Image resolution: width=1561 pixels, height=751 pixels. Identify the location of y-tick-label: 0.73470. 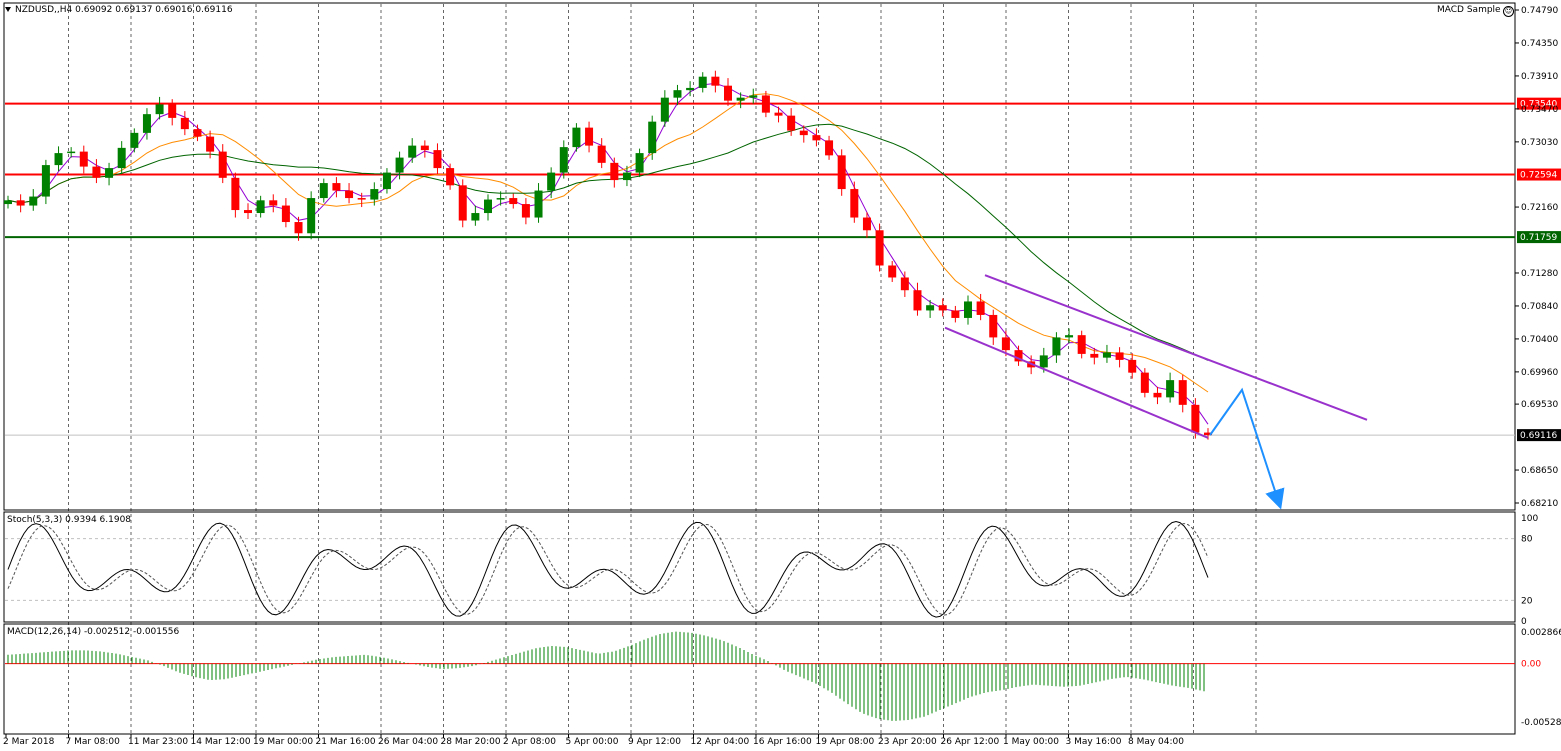
(1539, 110).